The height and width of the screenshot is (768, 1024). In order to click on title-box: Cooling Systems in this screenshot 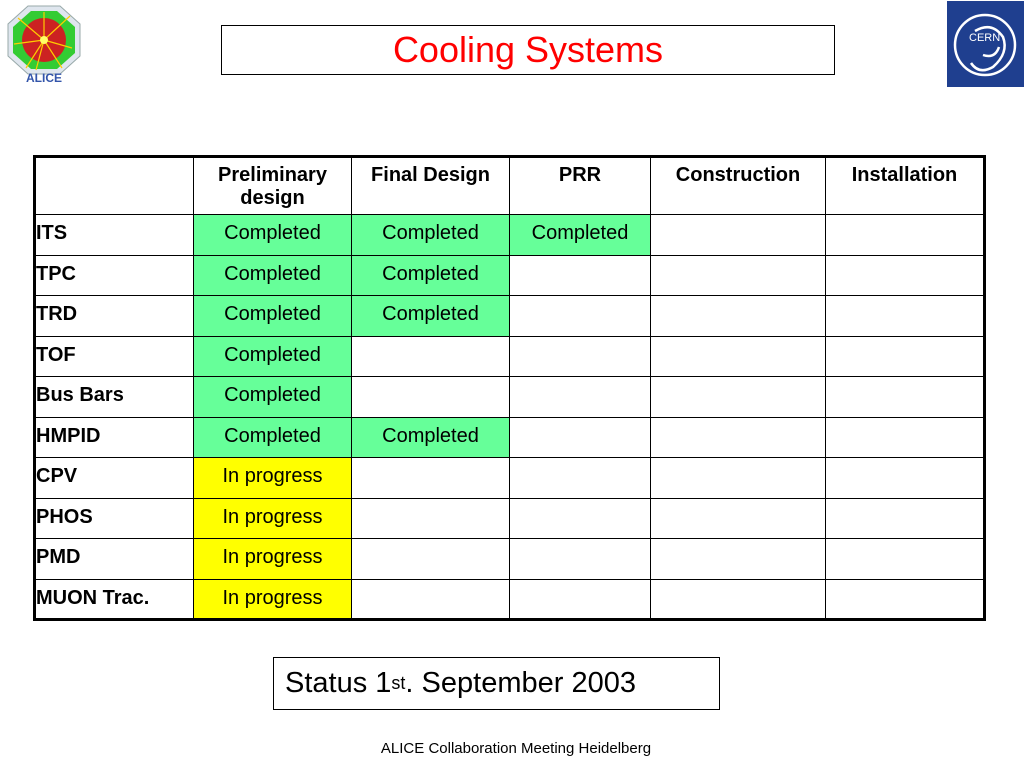, I will do `click(528, 50)`.